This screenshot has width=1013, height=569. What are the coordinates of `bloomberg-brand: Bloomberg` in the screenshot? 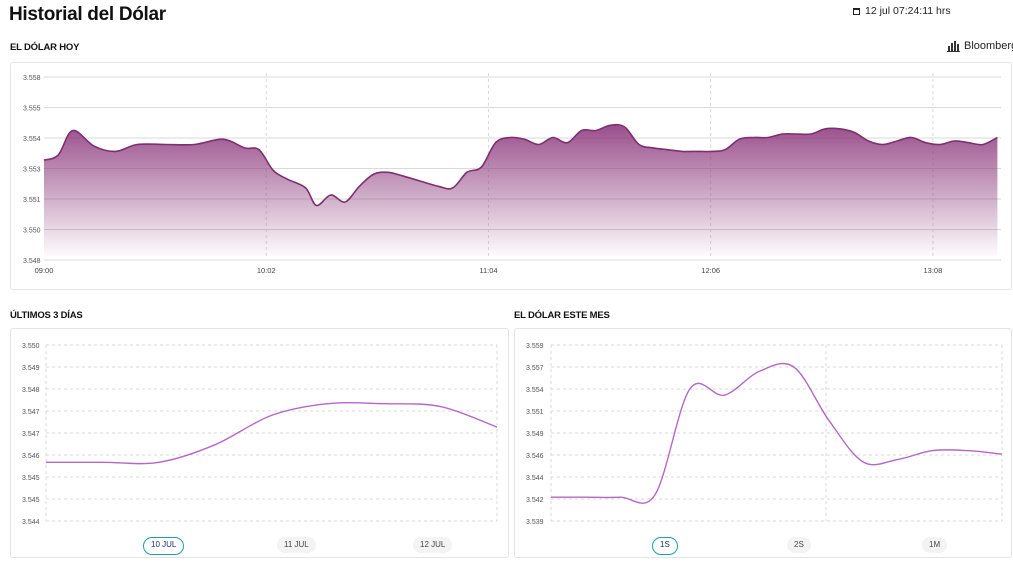 It's located at (980, 46).